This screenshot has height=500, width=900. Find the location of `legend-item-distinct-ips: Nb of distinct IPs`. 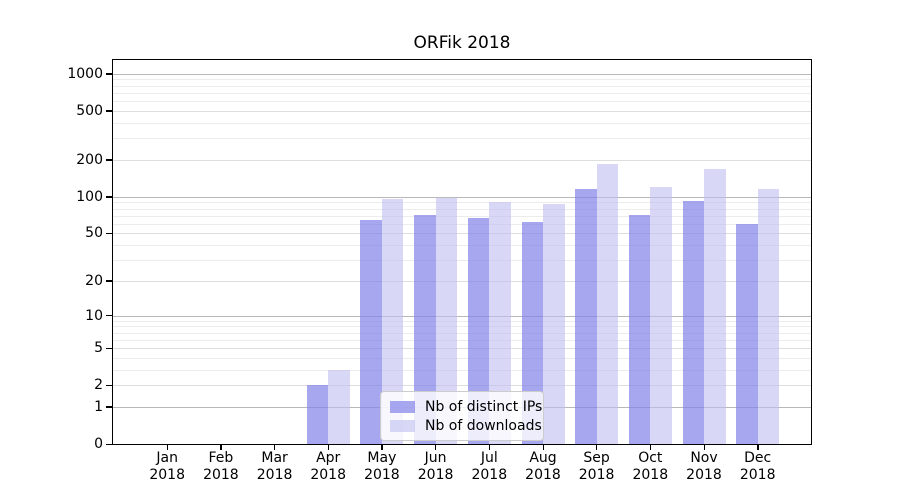

legend-item-distinct-ips: Nb of distinct IPs is located at coordinates (466, 406).